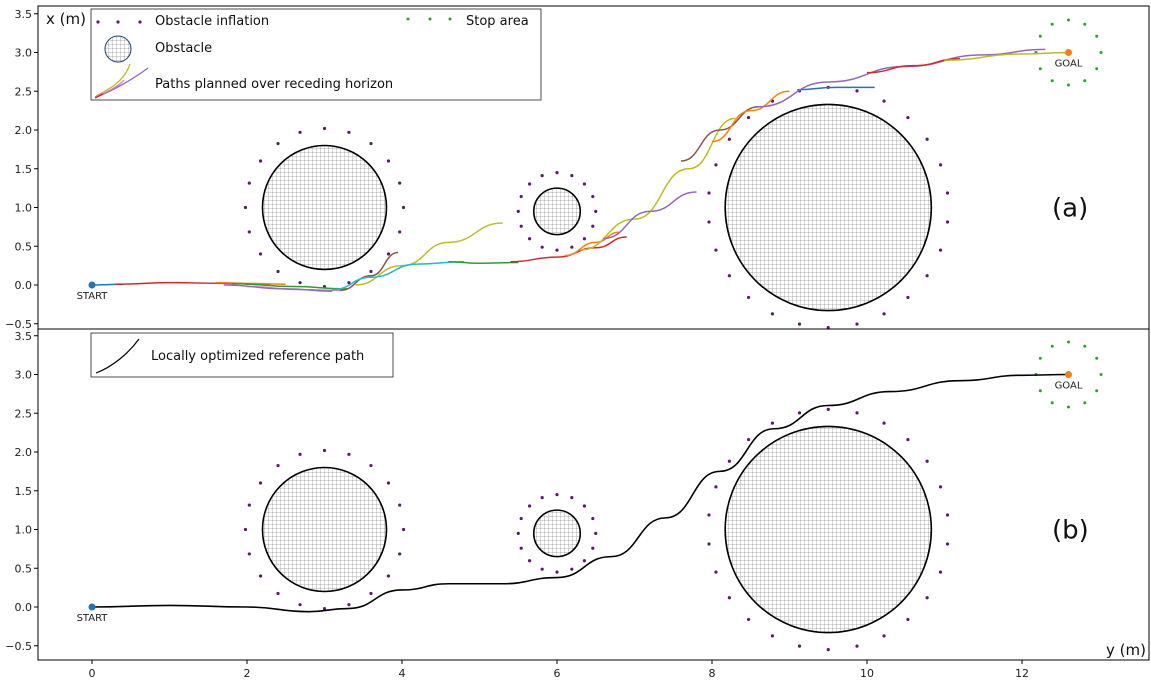 This screenshot has height=682, width=1151. Describe the element at coordinates (24, 14) in the screenshot. I see `y-tick-label: 3.5` at that location.